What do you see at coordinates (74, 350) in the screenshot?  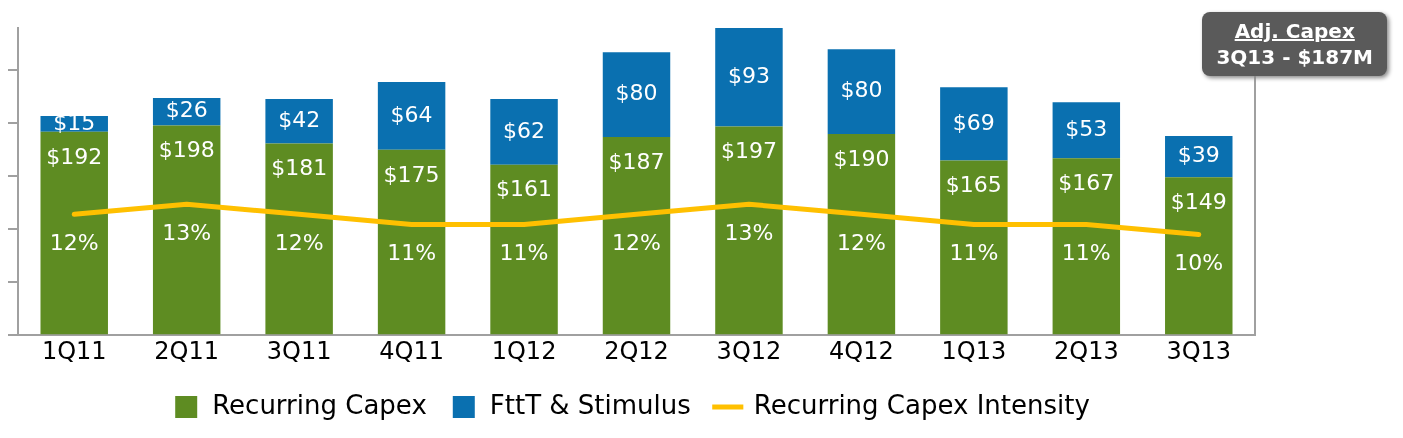 I see `x-tick-label: 1Q11` at bounding box center [74, 350].